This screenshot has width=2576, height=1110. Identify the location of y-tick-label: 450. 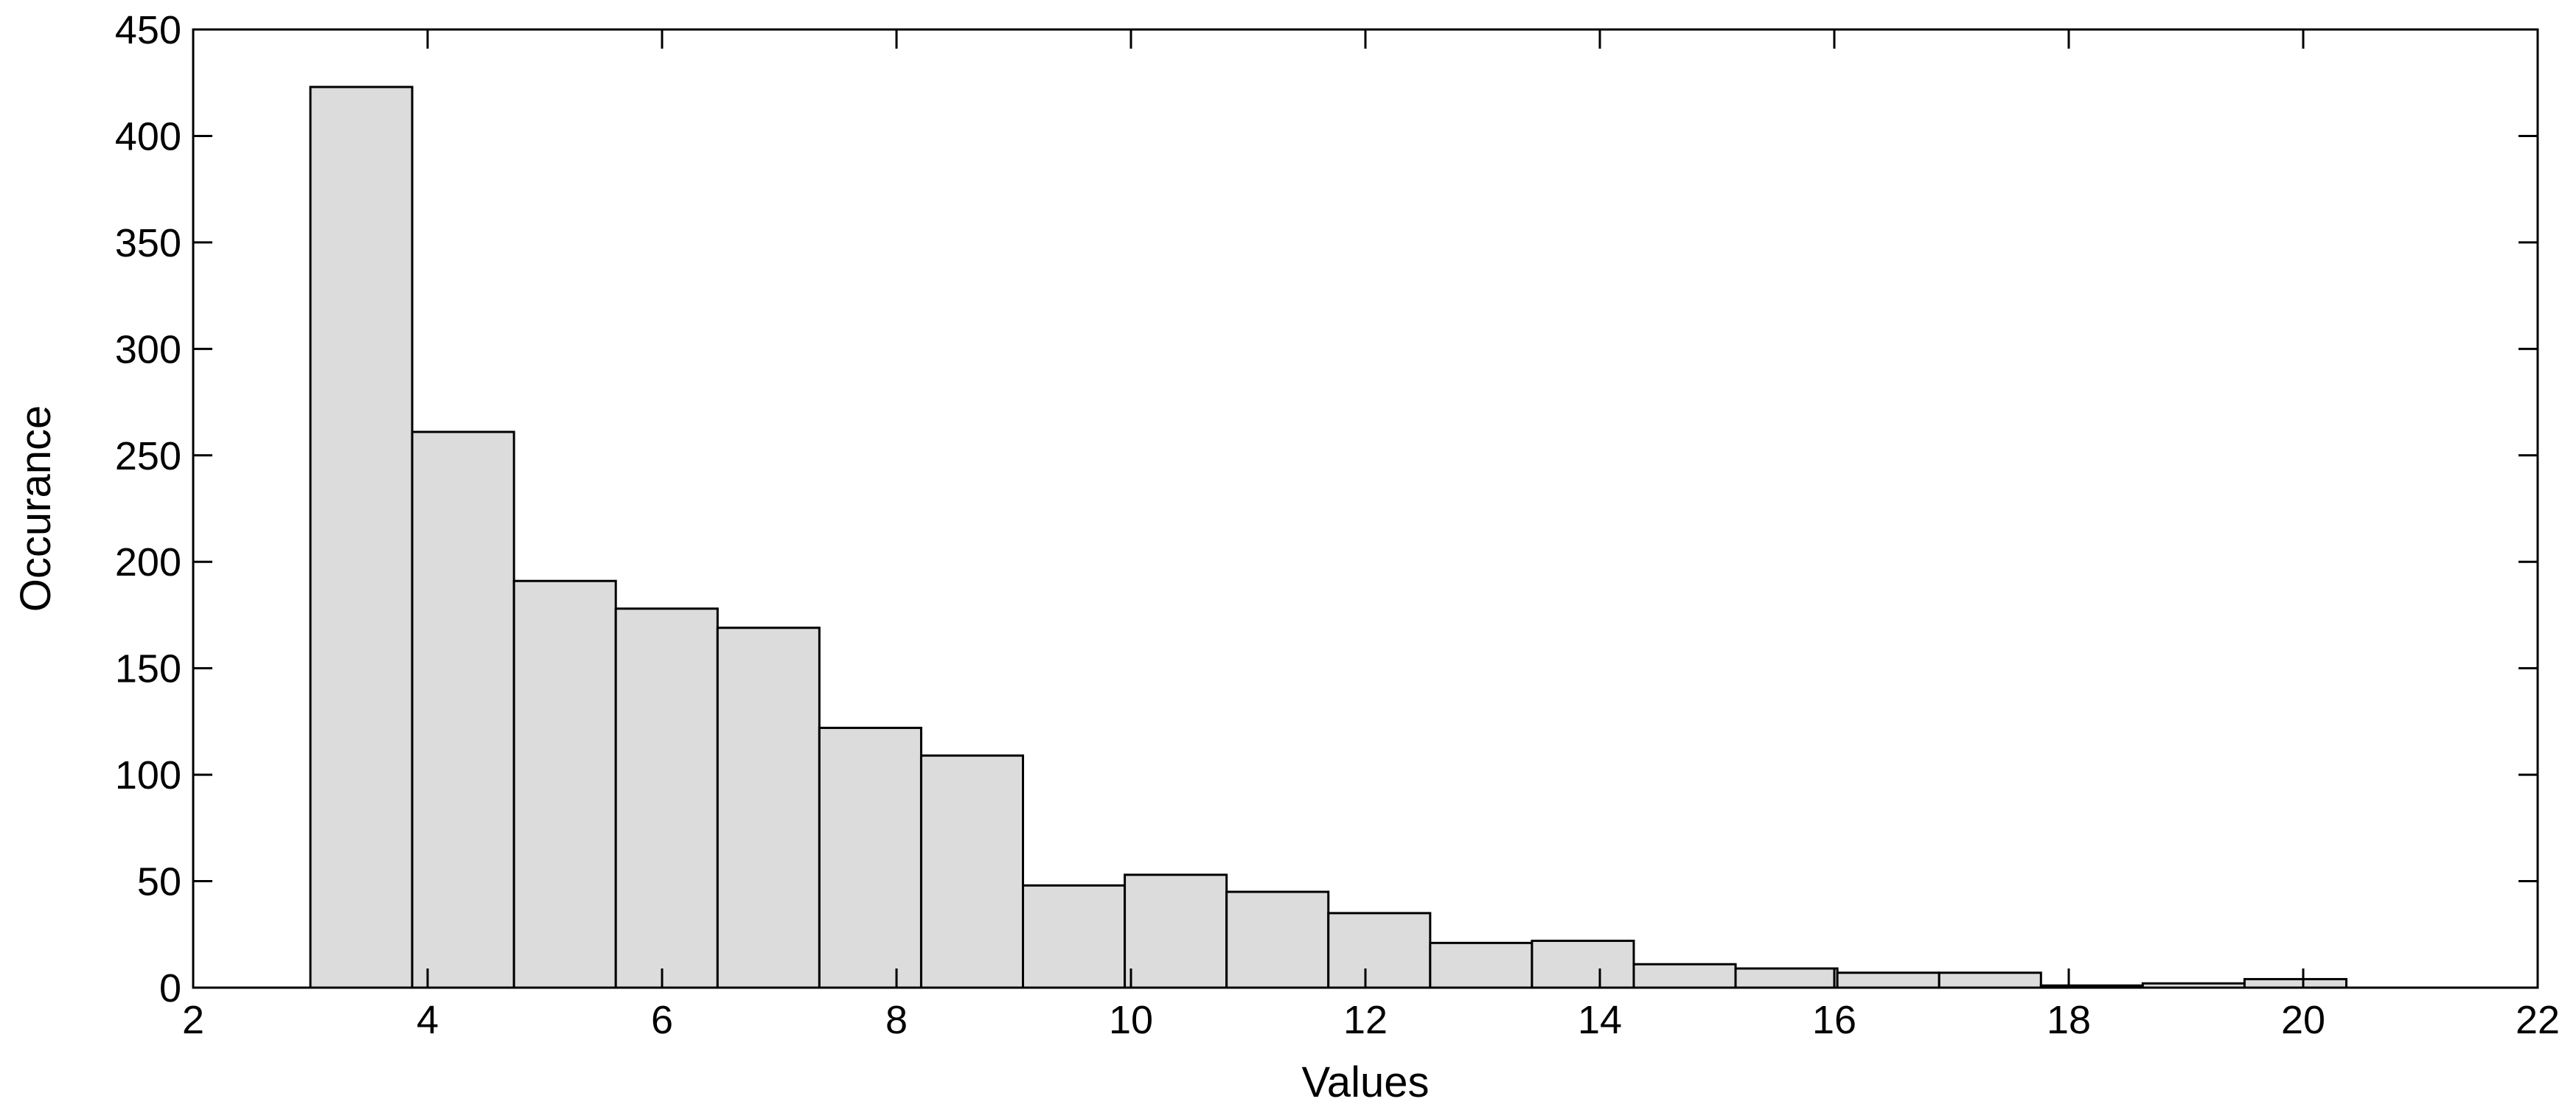
(148, 30).